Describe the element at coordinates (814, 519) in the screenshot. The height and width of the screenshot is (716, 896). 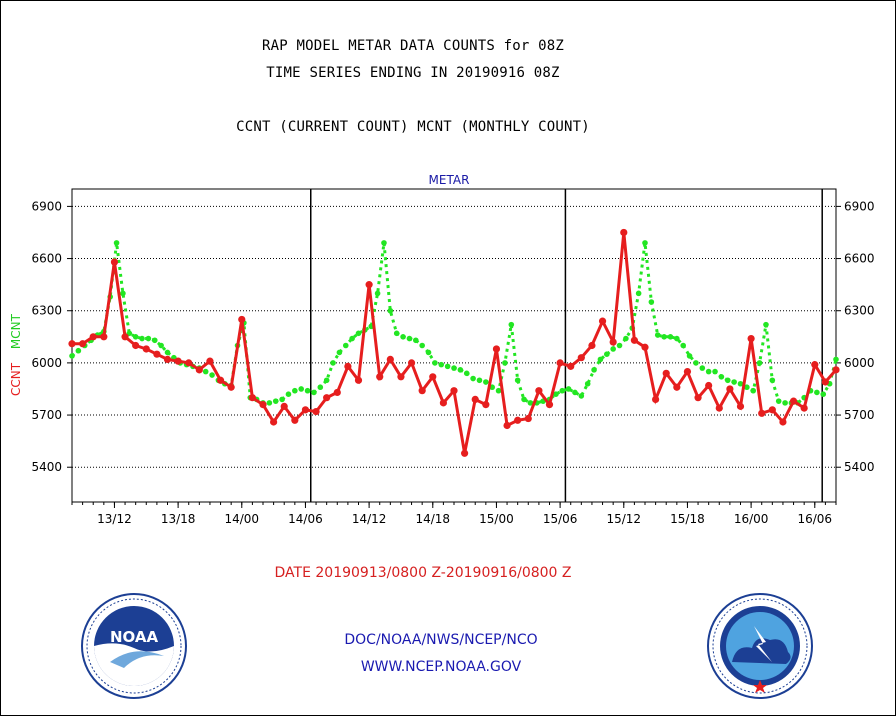
I see `xtick-label: 16/06` at that location.